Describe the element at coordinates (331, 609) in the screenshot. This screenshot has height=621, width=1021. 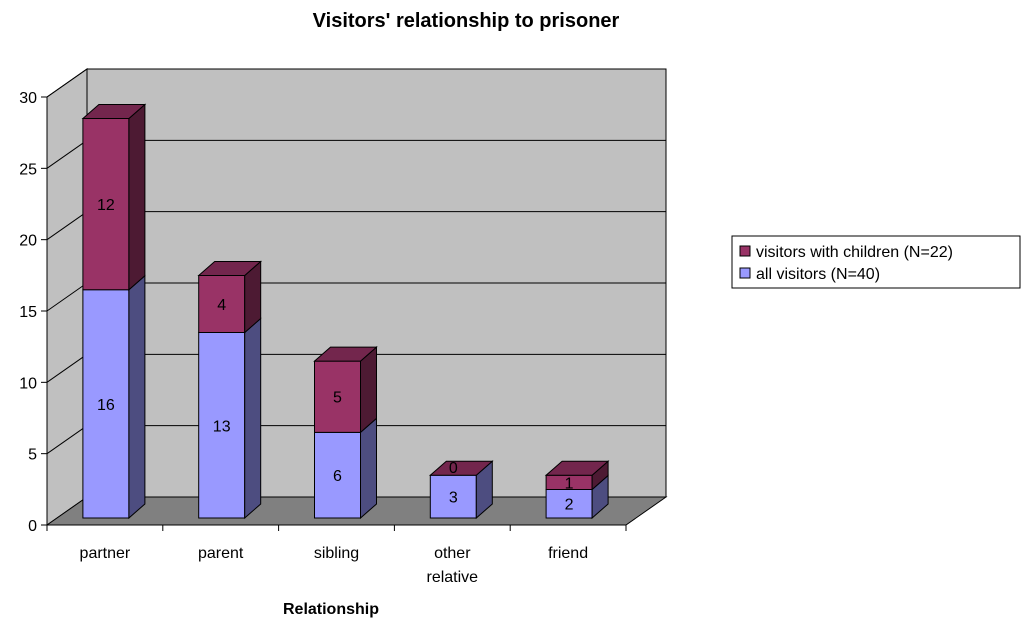
I see `x-axis-title: Relationship` at that location.